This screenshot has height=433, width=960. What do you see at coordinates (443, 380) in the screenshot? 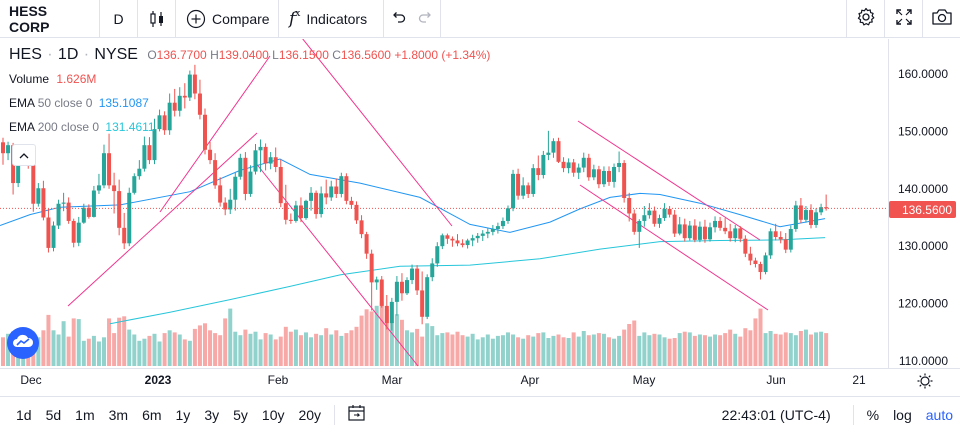
I see `time-axis-labels: Dec 2023 Feb Mar Apr May Jun 21` at bounding box center [443, 380].